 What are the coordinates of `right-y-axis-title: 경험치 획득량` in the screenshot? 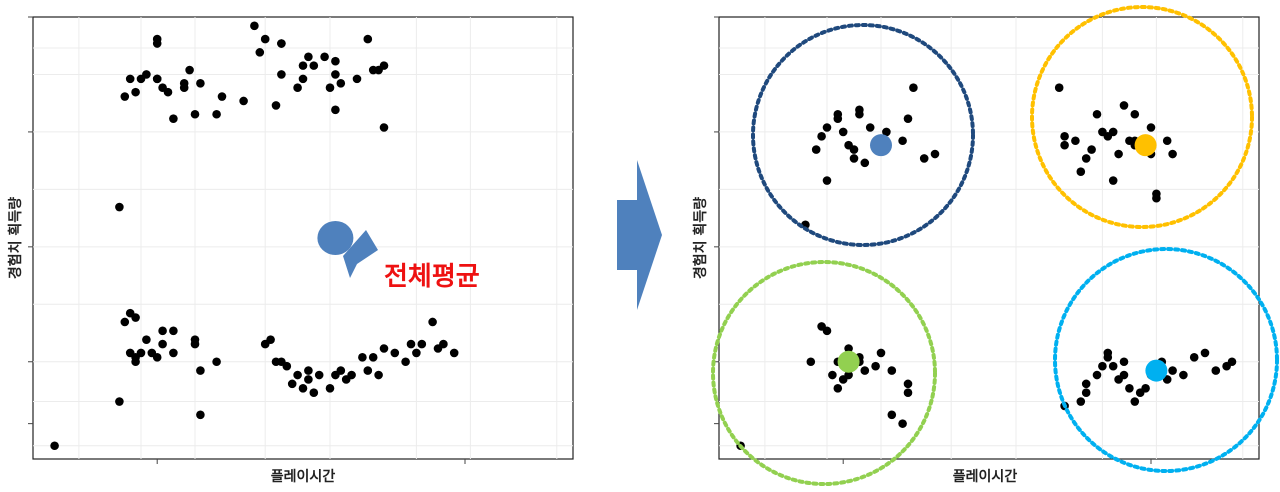 It's located at (700, 238).